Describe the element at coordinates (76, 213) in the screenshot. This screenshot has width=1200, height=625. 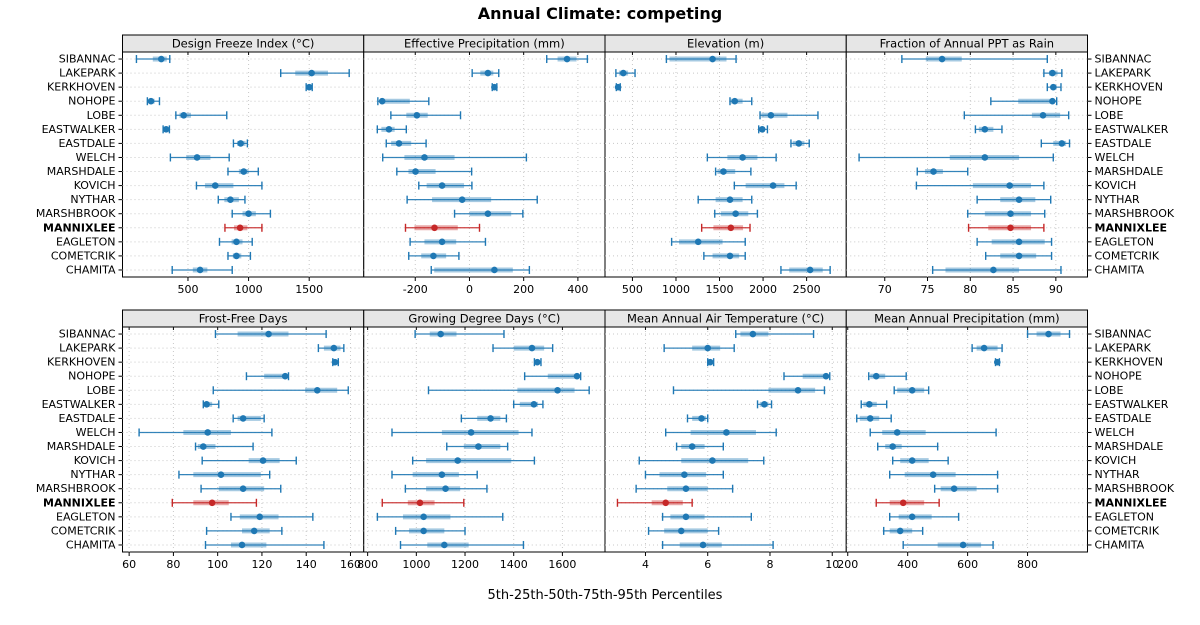
I see `site-label-left: MARSHBROOK` at that location.